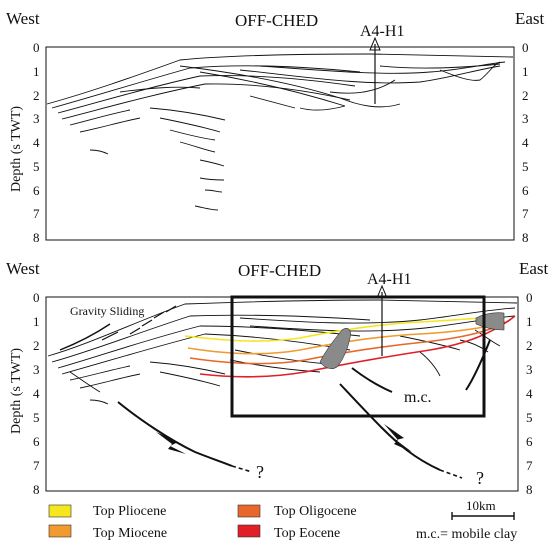  Describe the element at coordinates (525, 95) in the screenshot. I see `top-right-tick: 2` at that location.